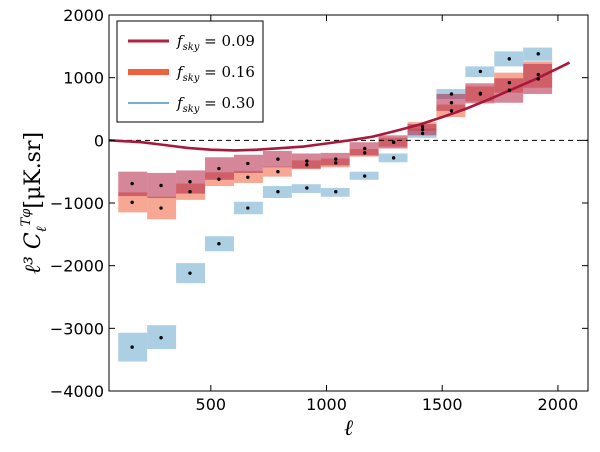  Describe the element at coordinates (364, 153) in the screenshot. I see `data-point-s1-bin8` at that location.